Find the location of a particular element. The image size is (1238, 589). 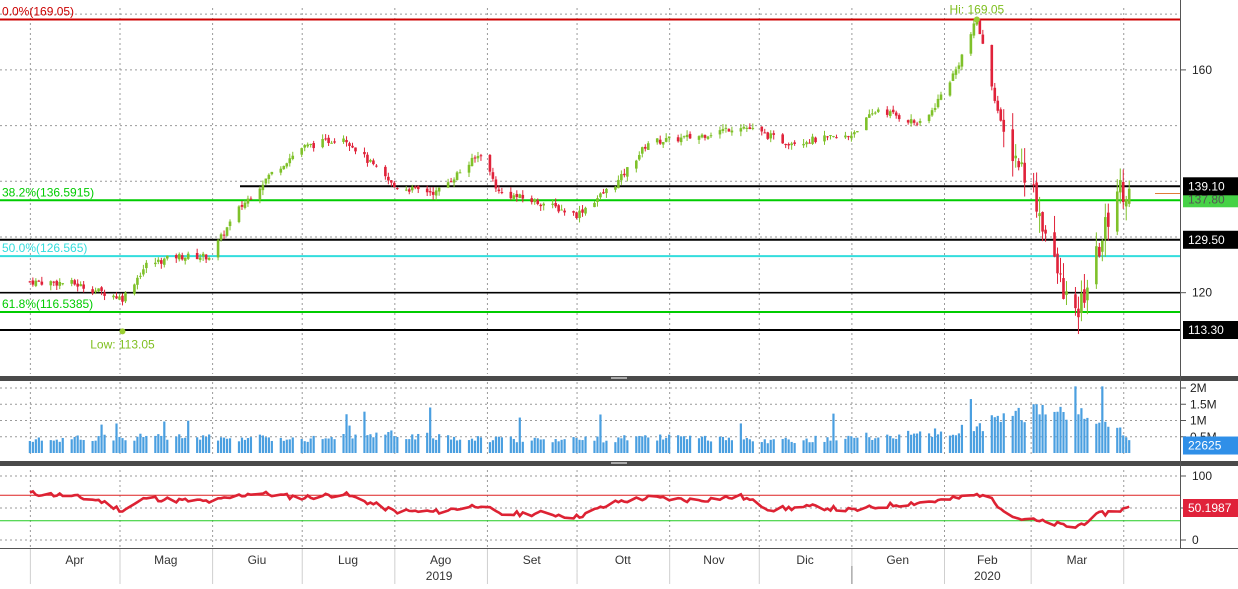

level-label: 139.10 is located at coordinates (1206, 186).